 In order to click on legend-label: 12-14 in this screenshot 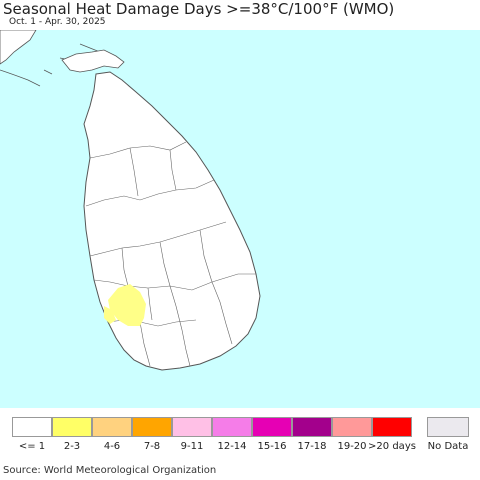, I will do `click(232, 446)`.